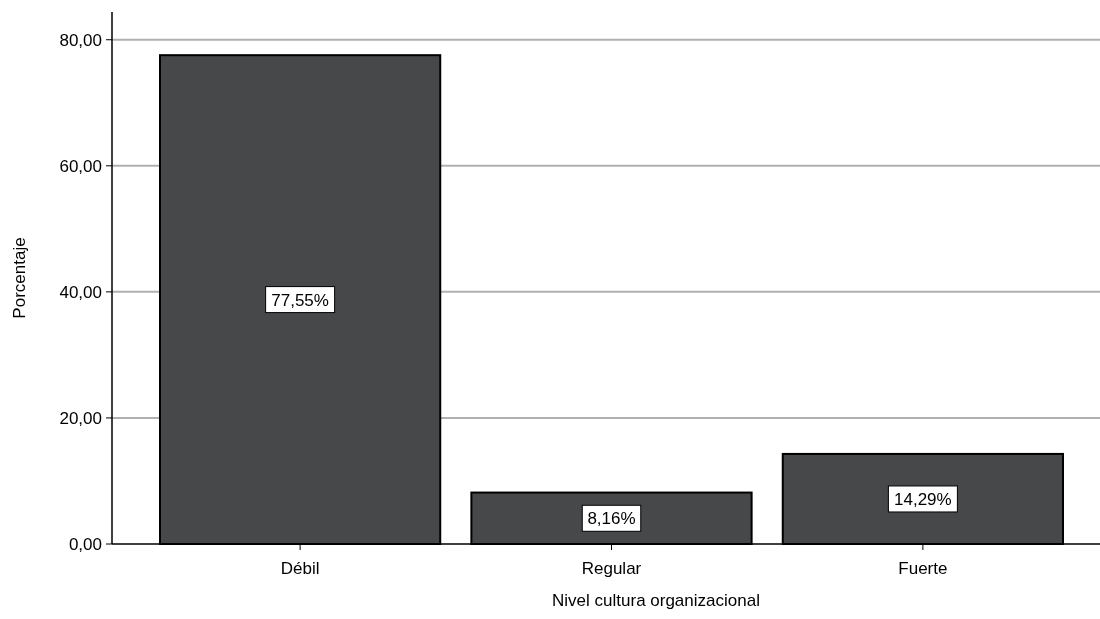 The height and width of the screenshot is (619, 1100). I want to click on x-axis-title: Nivel cultura organizacional, so click(656, 600).